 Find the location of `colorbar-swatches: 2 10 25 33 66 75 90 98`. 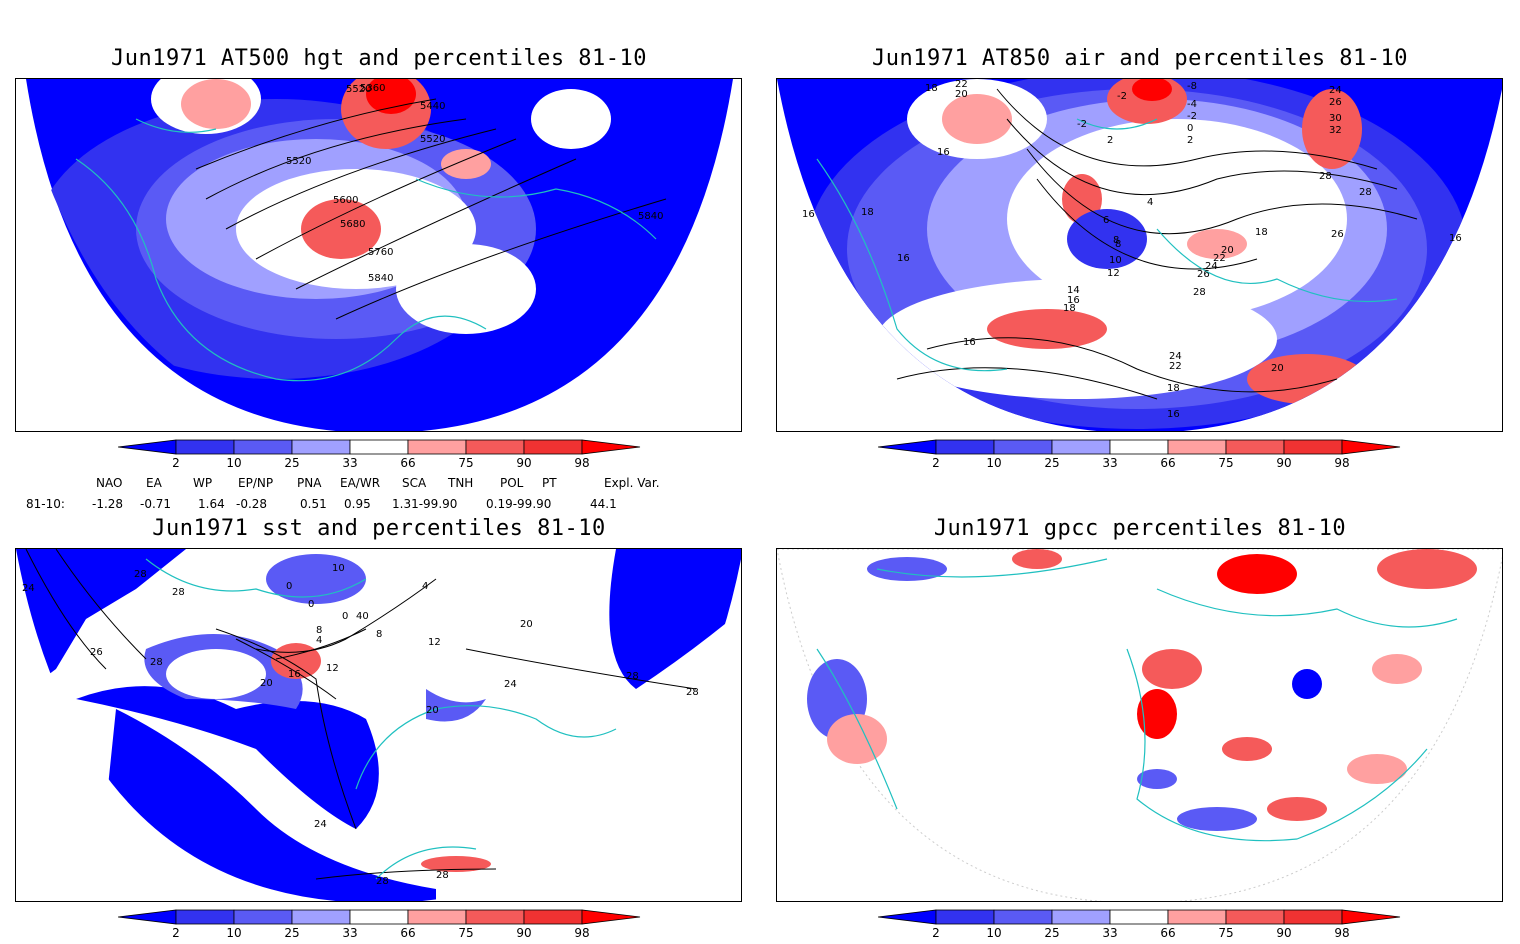

colorbar-swatches: 2 10 25 33 66 75 90 98 is located at coordinates (379, 454).